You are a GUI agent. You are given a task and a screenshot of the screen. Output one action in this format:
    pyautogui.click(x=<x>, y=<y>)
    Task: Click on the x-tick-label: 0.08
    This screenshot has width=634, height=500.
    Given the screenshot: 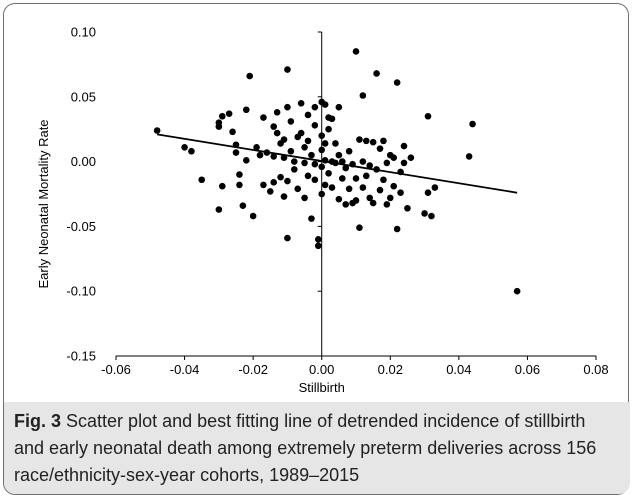 What is the action you would take?
    pyautogui.click(x=595, y=369)
    